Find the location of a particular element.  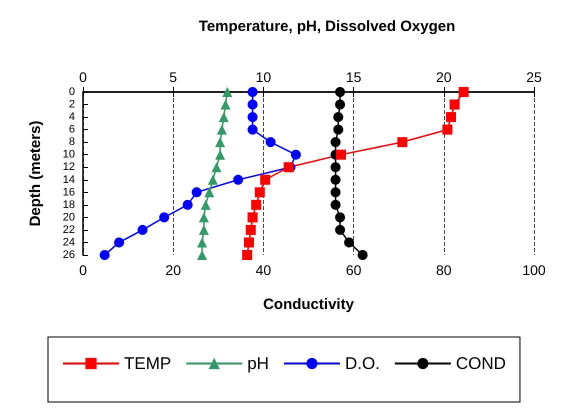

x2-tick-label: 10 is located at coordinates (264, 77).